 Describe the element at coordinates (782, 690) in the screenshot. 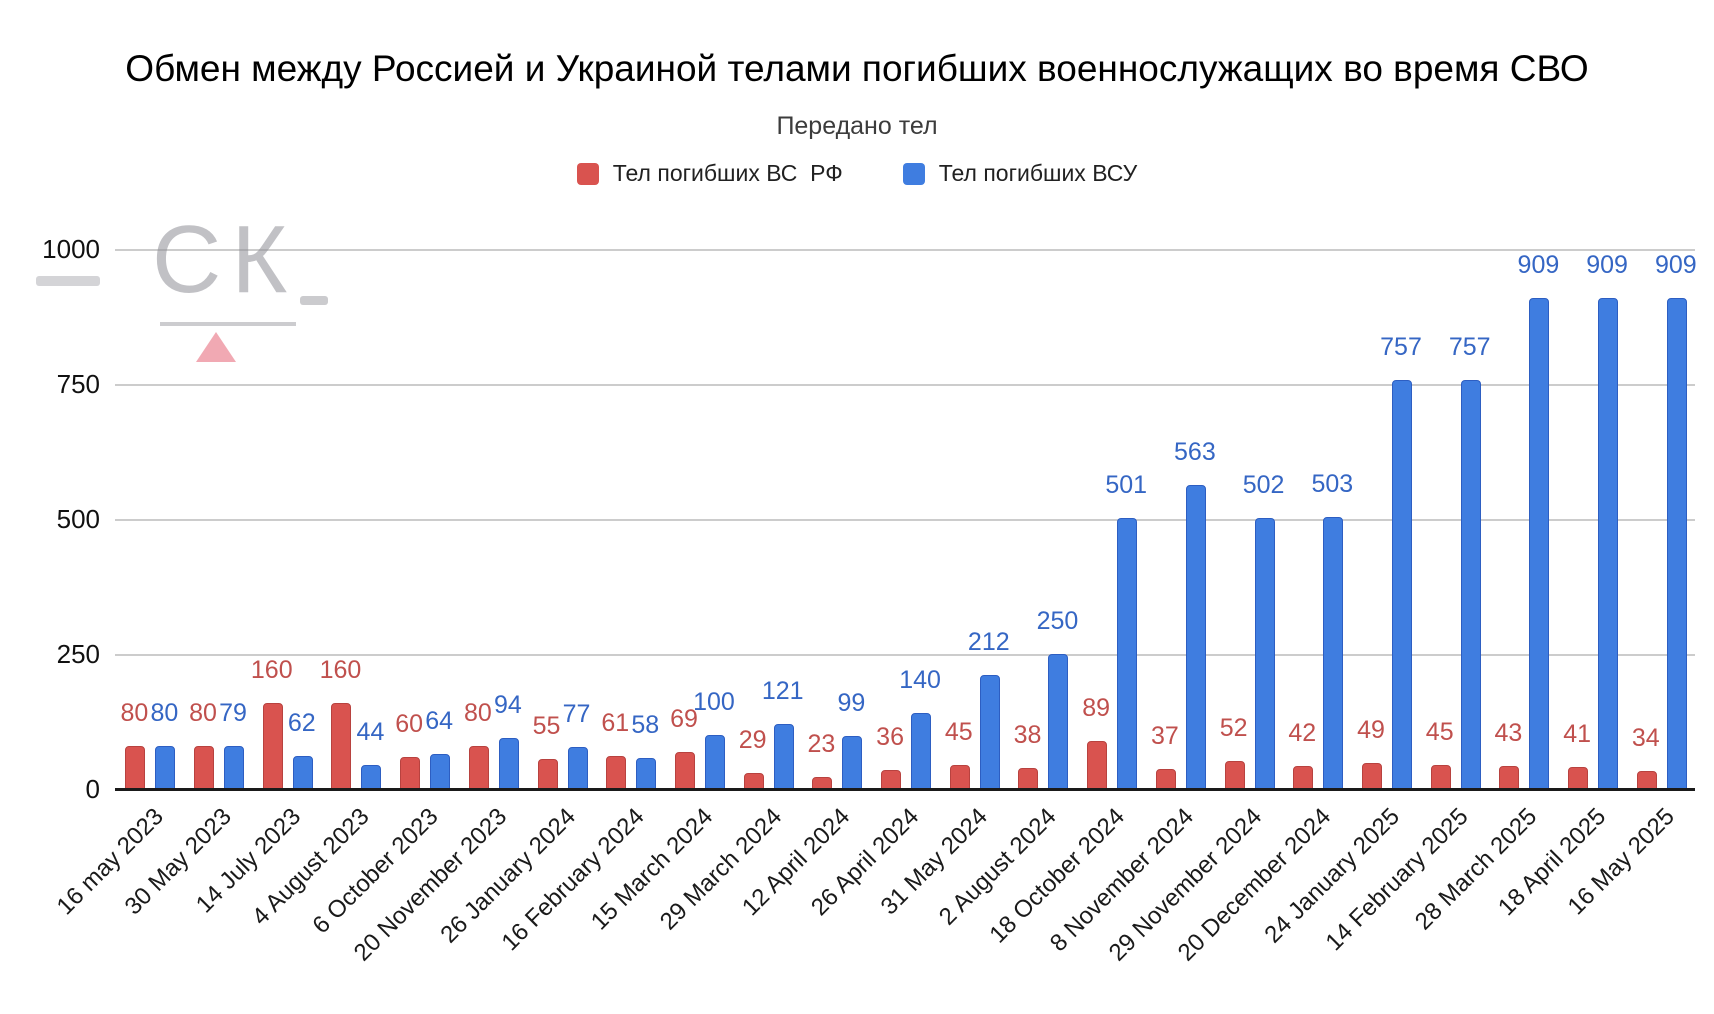

I see `value-label-vsu: 121` at that location.